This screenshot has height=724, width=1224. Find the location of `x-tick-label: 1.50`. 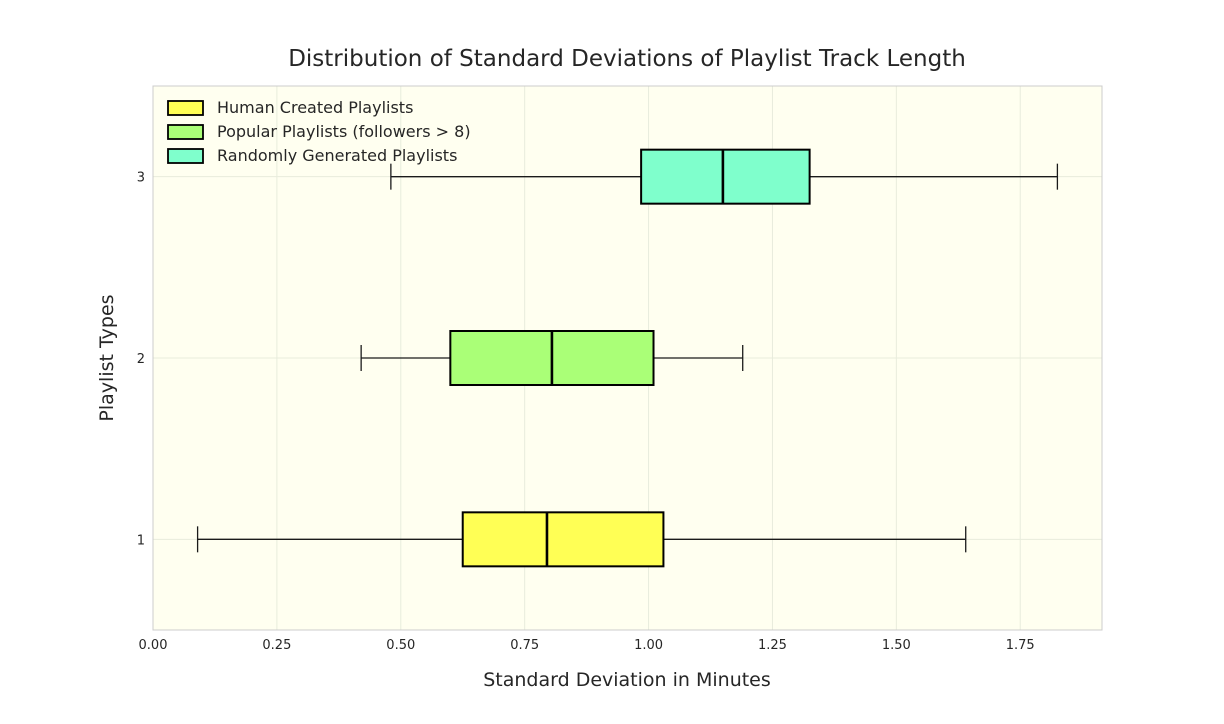

x-tick-label: 1.50 is located at coordinates (896, 645).